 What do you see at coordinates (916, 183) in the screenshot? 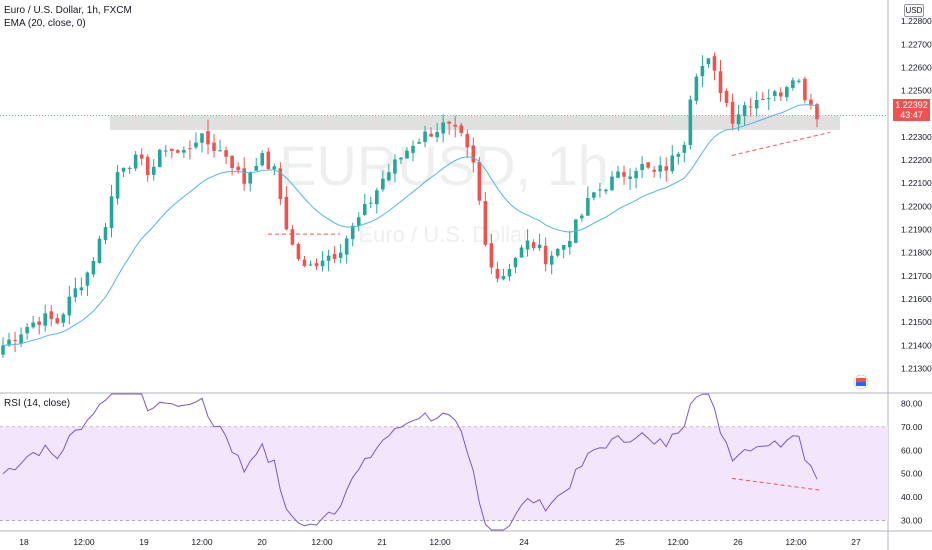
I see `price-tick-label: 1.22100` at bounding box center [916, 183].